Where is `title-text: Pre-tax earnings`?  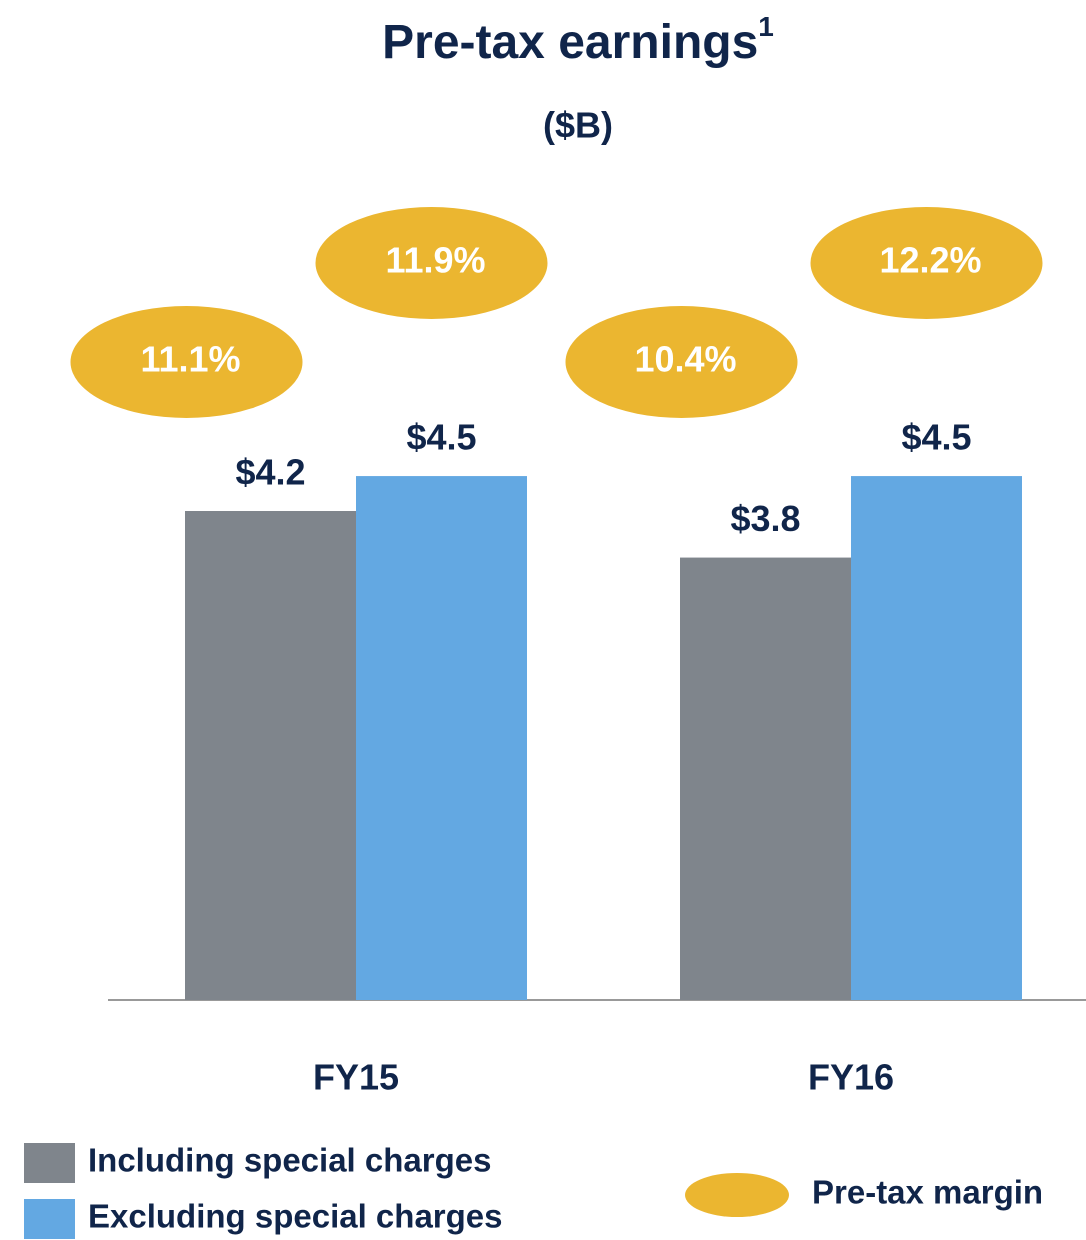 title-text: Pre-tax earnings is located at coordinates (570, 42).